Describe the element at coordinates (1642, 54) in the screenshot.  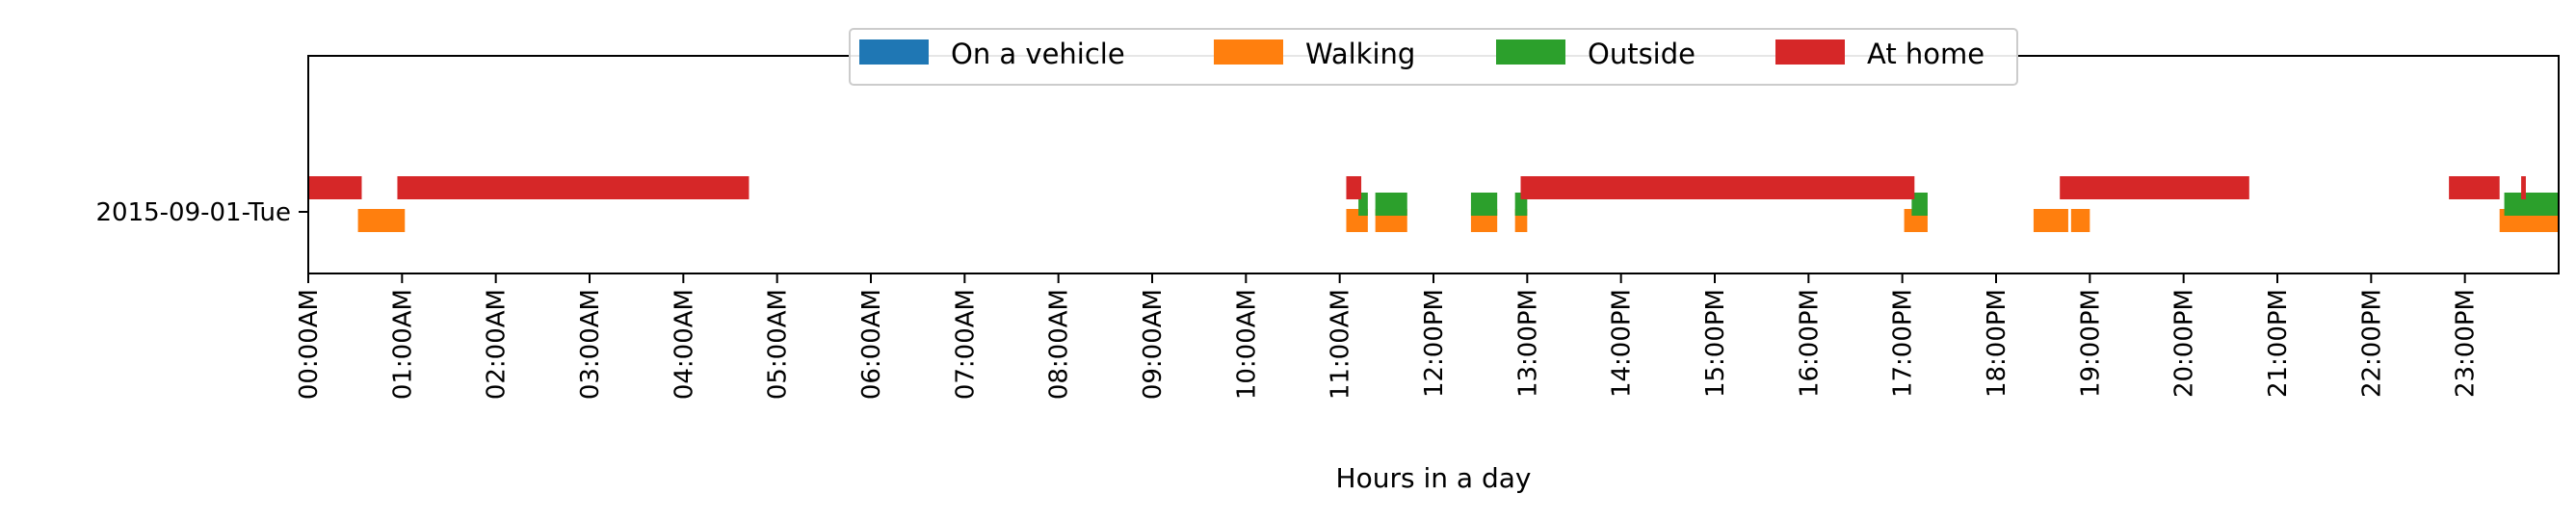
I see `legend-label-outside: Outside` at that location.